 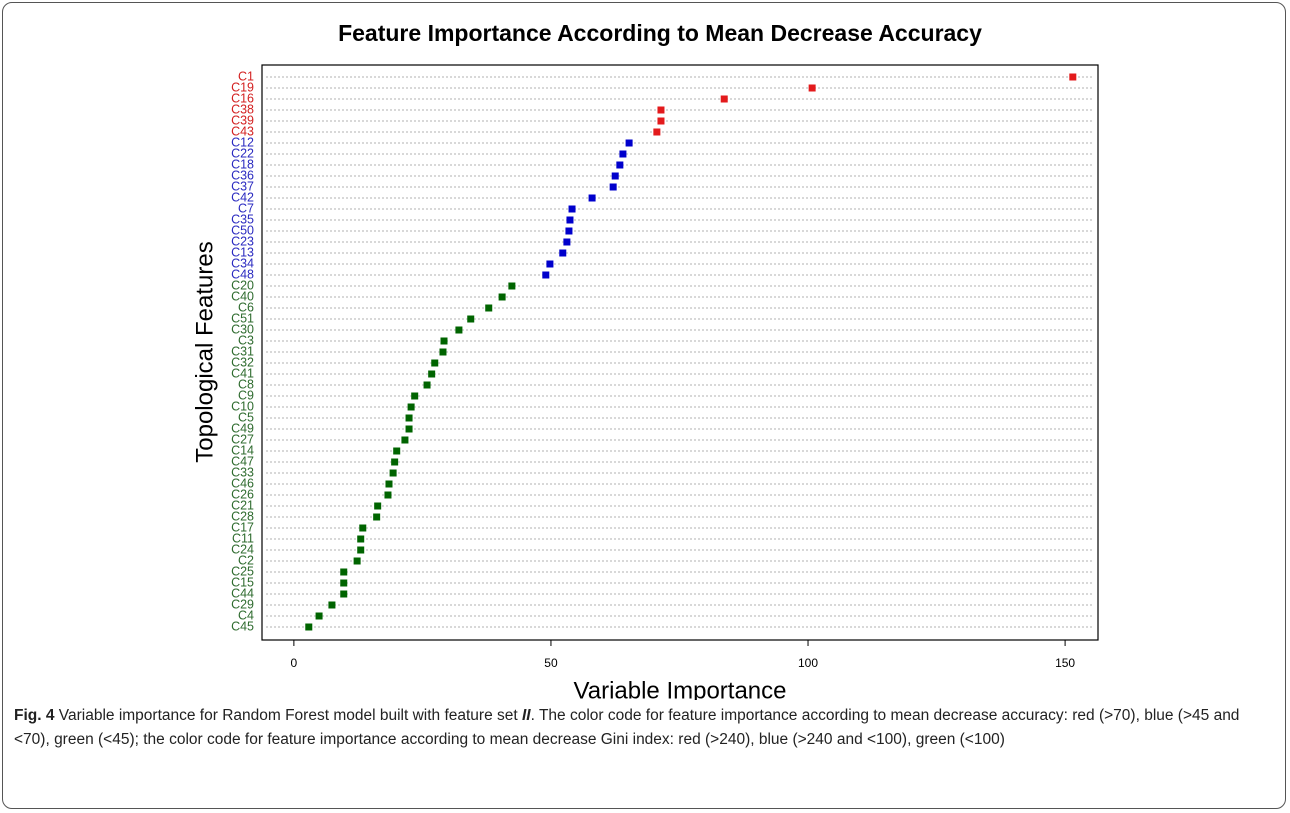 What do you see at coordinates (242, 373) in the screenshot?
I see `y-tick-label: C41` at bounding box center [242, 373].